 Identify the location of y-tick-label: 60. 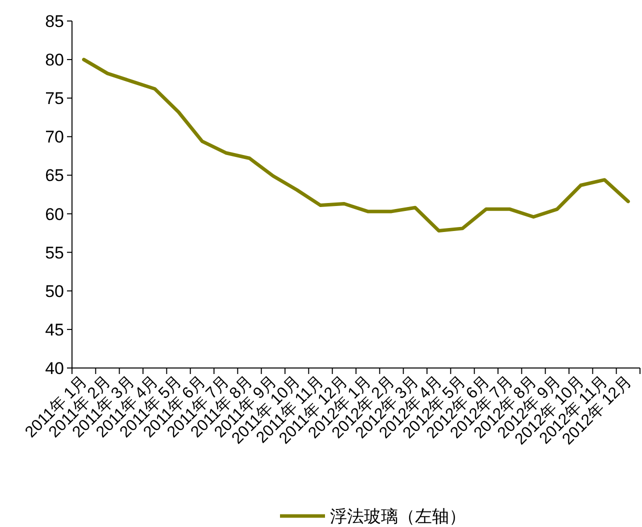
(54, 214).